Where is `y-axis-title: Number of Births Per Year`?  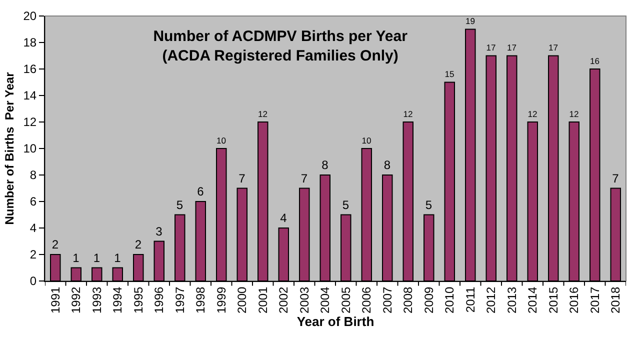 y-axis-title: Number of Births Per Year is located at coordinates (9, 148).